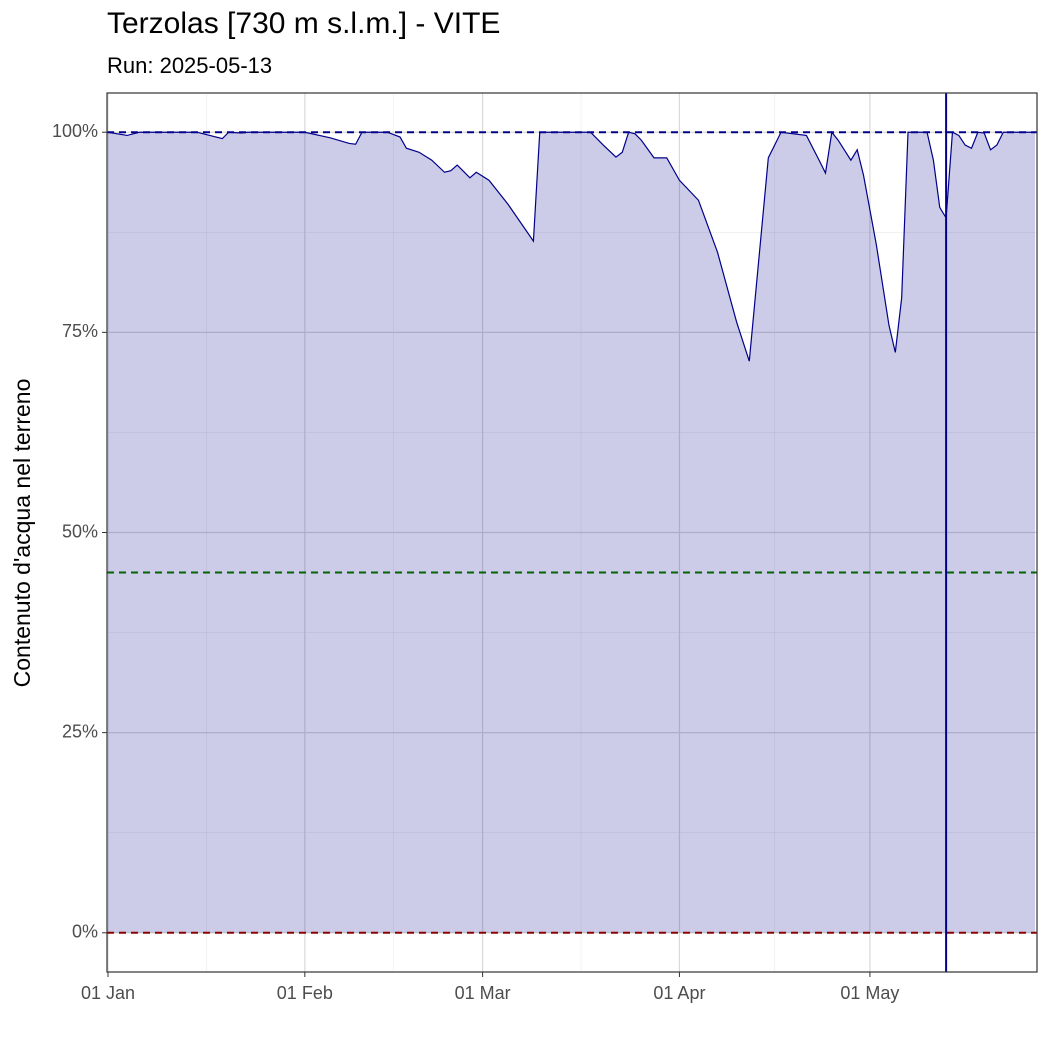  Describe the element at coordinates (108, 993) in the screenshot. I see `x-tick-label: 01 Jan` at that location.